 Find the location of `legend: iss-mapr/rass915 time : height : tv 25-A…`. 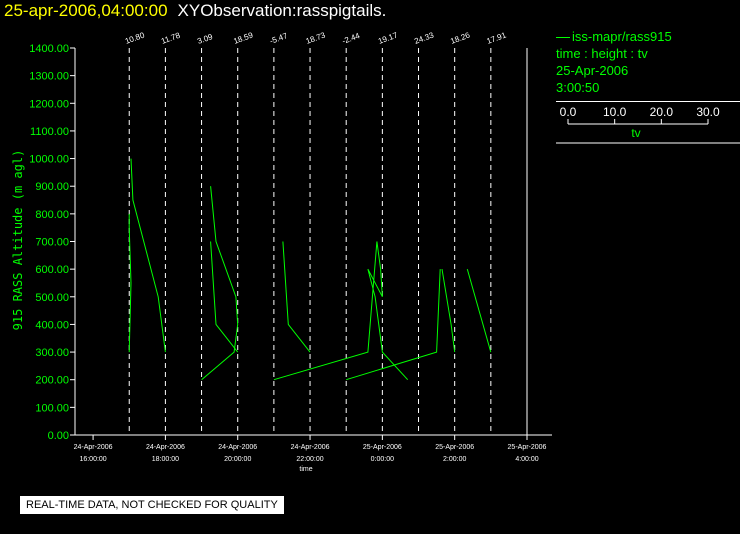

legend: iss-mapr/rass915 time : height : tv 25-A… is located at coordinates (648, 86).